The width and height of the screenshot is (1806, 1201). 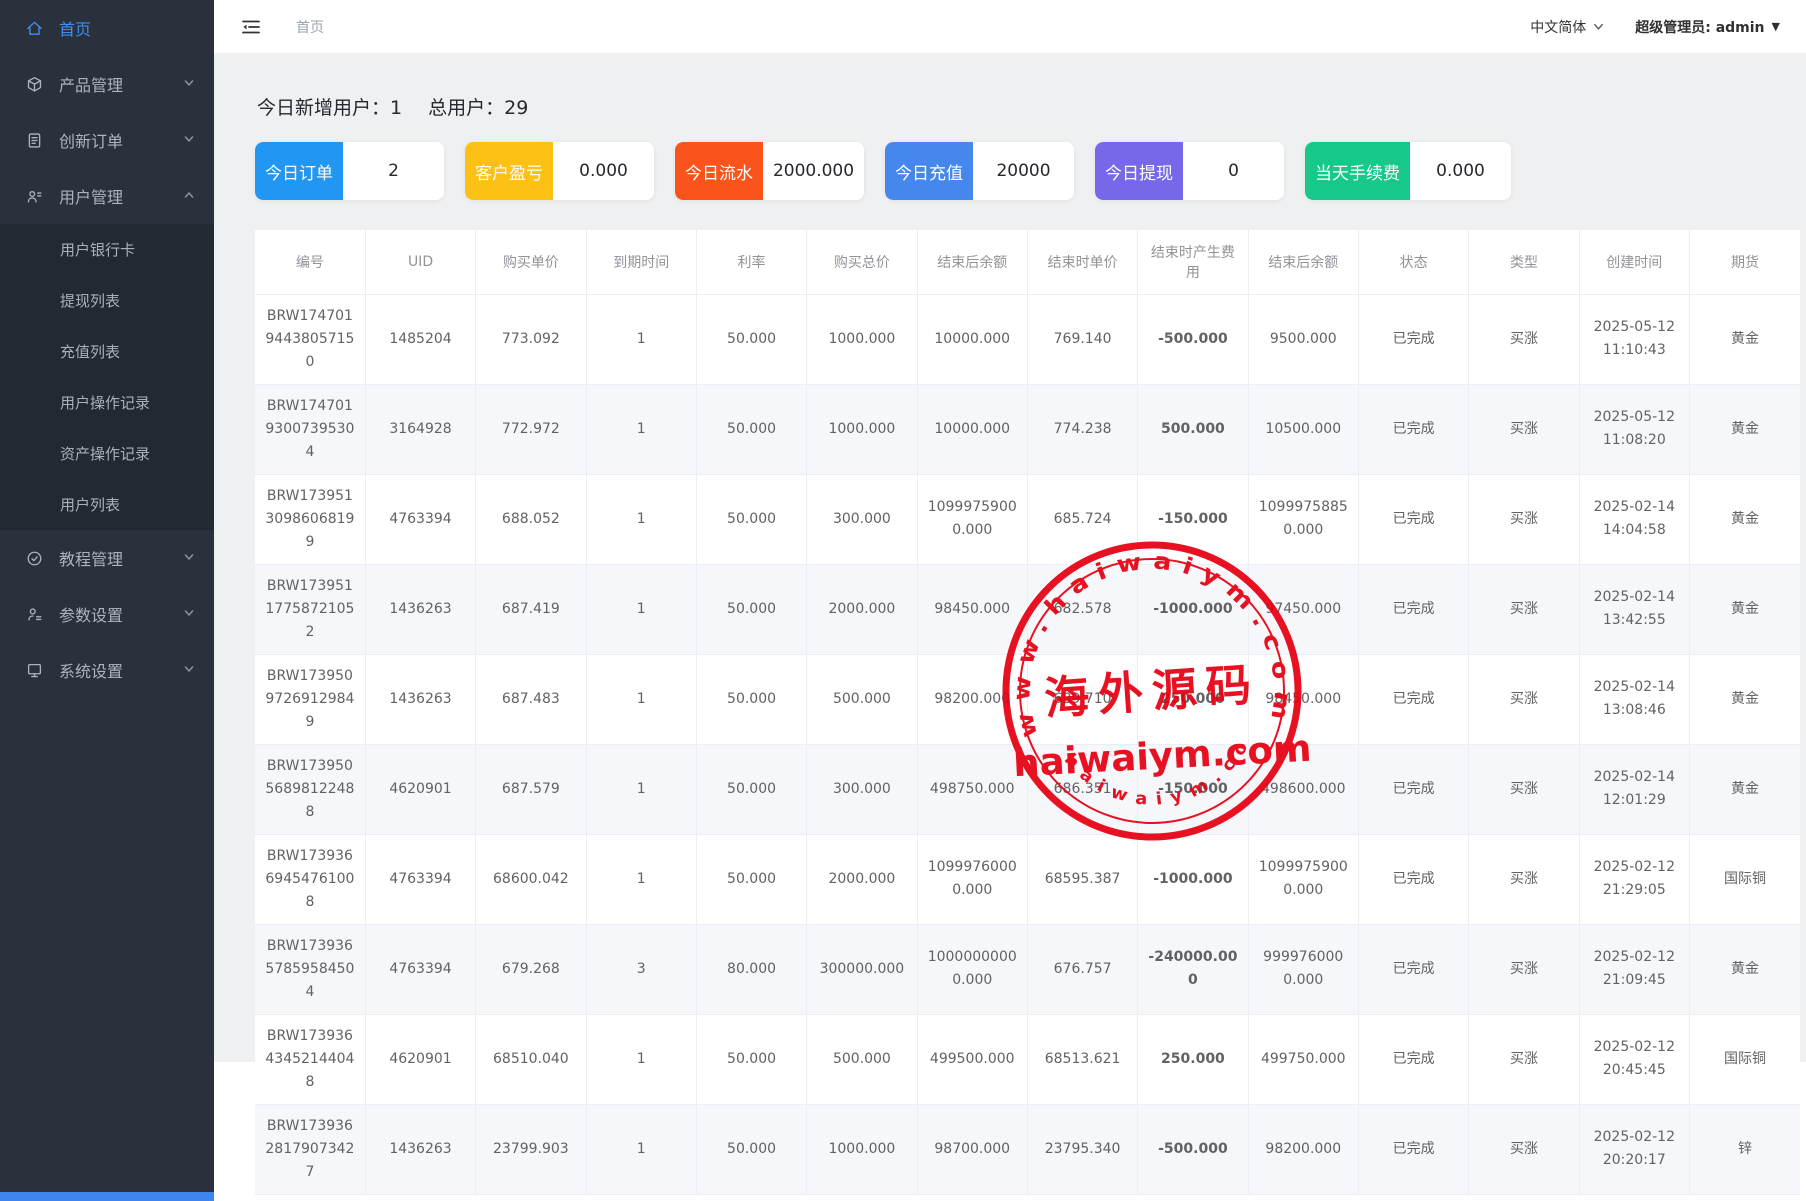 What do you see at coordinates (34, 558) in the screenshot?
I see `tutorial-icon` at bounding box center [34, 558].